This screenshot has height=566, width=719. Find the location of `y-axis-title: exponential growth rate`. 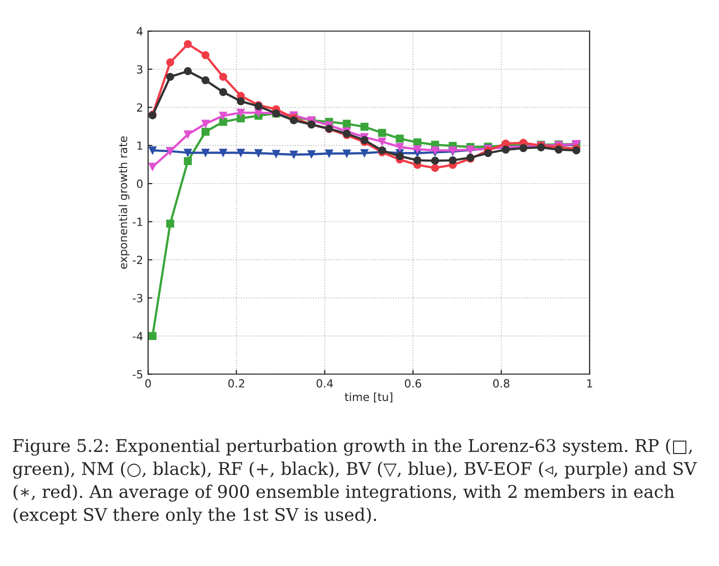

y-axis-title: exponential growth rate is located at coordinates (124, 202).